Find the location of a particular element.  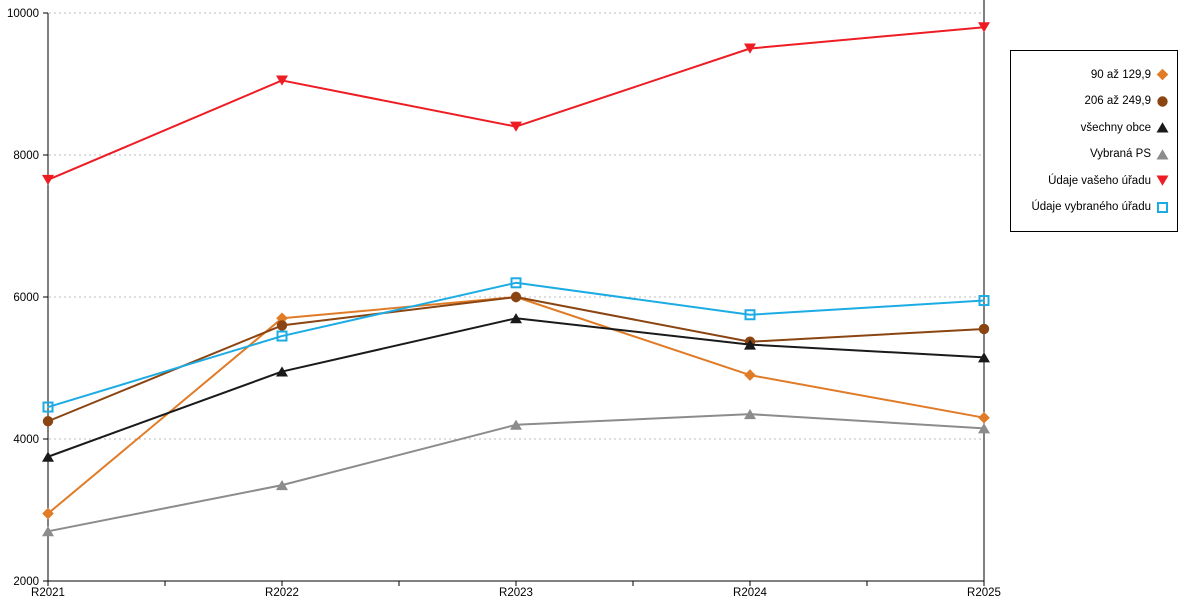

x-tick-label: R2021 is located at coordinates (48, 593).